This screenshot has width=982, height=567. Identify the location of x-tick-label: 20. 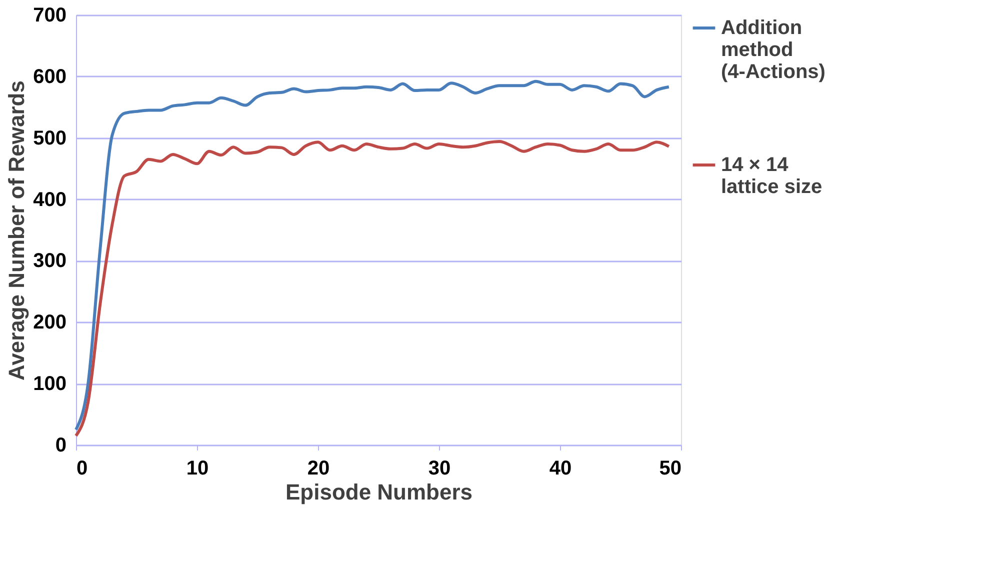
(318, 469).